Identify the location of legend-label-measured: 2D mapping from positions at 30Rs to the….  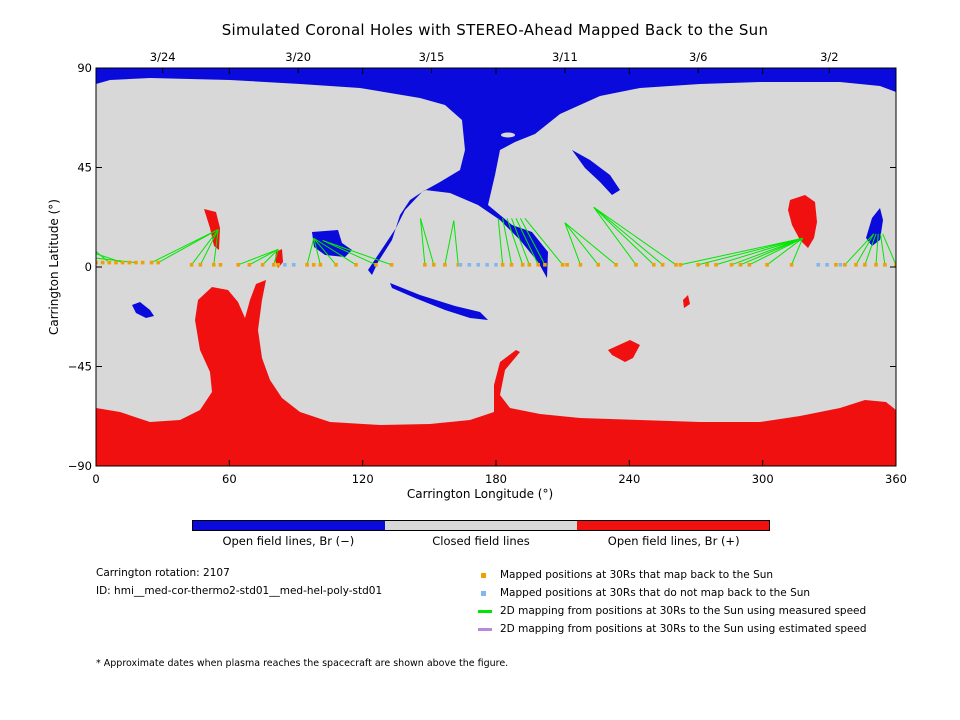
(683, 611).